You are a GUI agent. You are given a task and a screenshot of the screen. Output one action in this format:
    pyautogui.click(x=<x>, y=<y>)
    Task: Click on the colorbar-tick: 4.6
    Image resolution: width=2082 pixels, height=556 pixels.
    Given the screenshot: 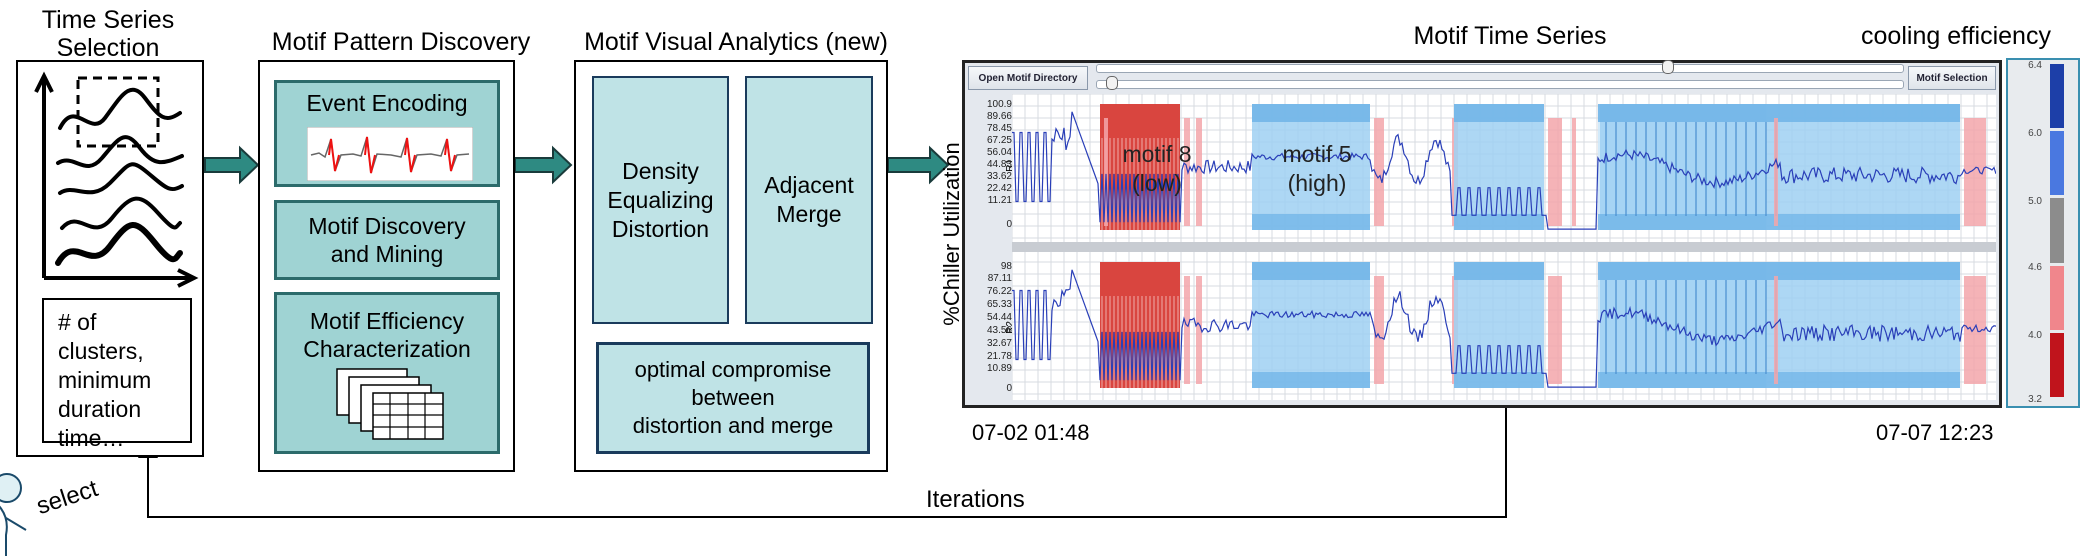 What is the action you would take?
    pyautogui.click(x=2035, y=267)
    